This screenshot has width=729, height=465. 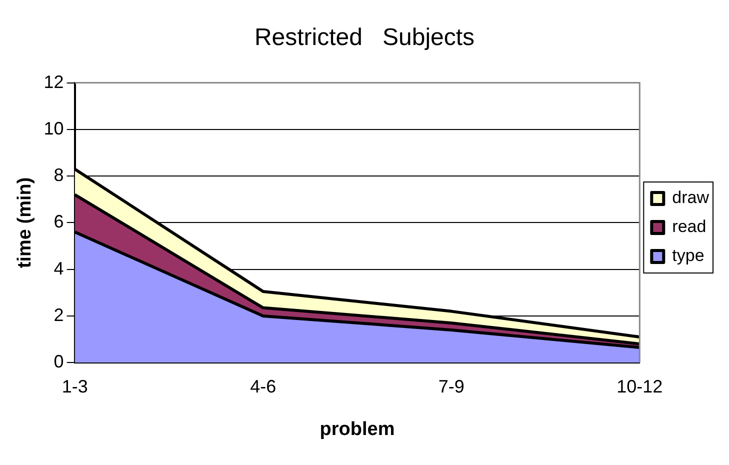 I want to click on y-axis-title: time (min), so click(x=25, y=222).